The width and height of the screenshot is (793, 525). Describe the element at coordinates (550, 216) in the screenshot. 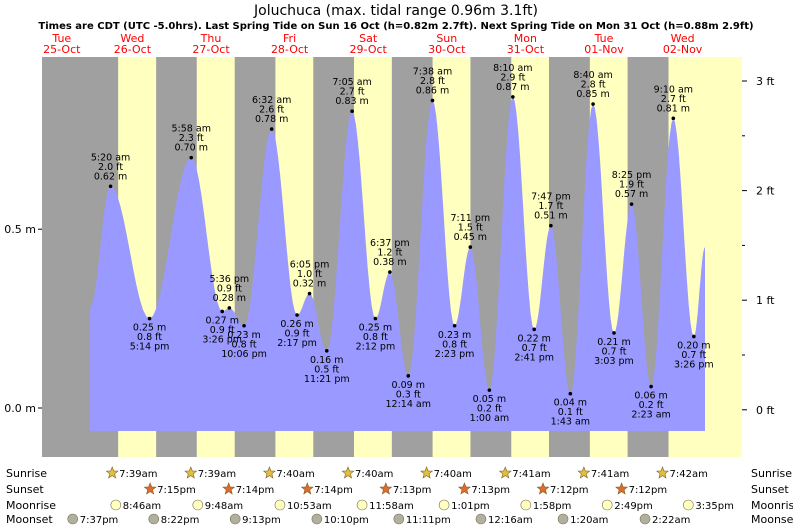

I see `tide-label: 0.51 m` at that location.